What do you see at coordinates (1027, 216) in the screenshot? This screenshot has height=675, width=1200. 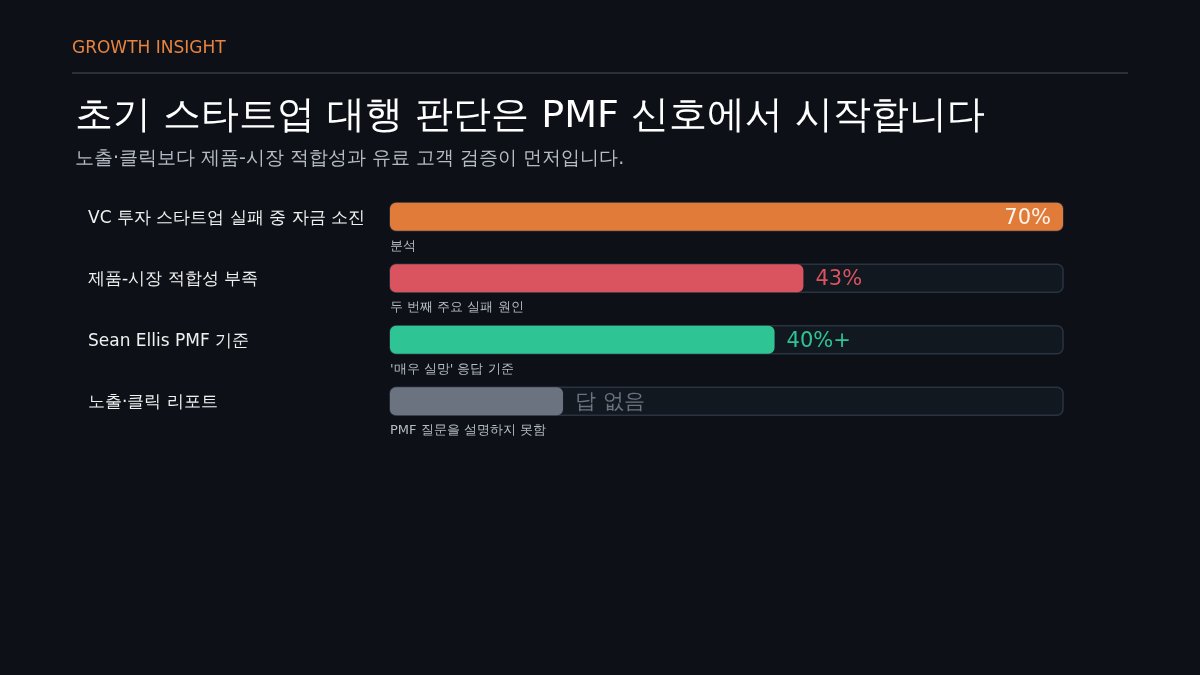 I see `data-label: 70%` at bounding box center [1027, 216].